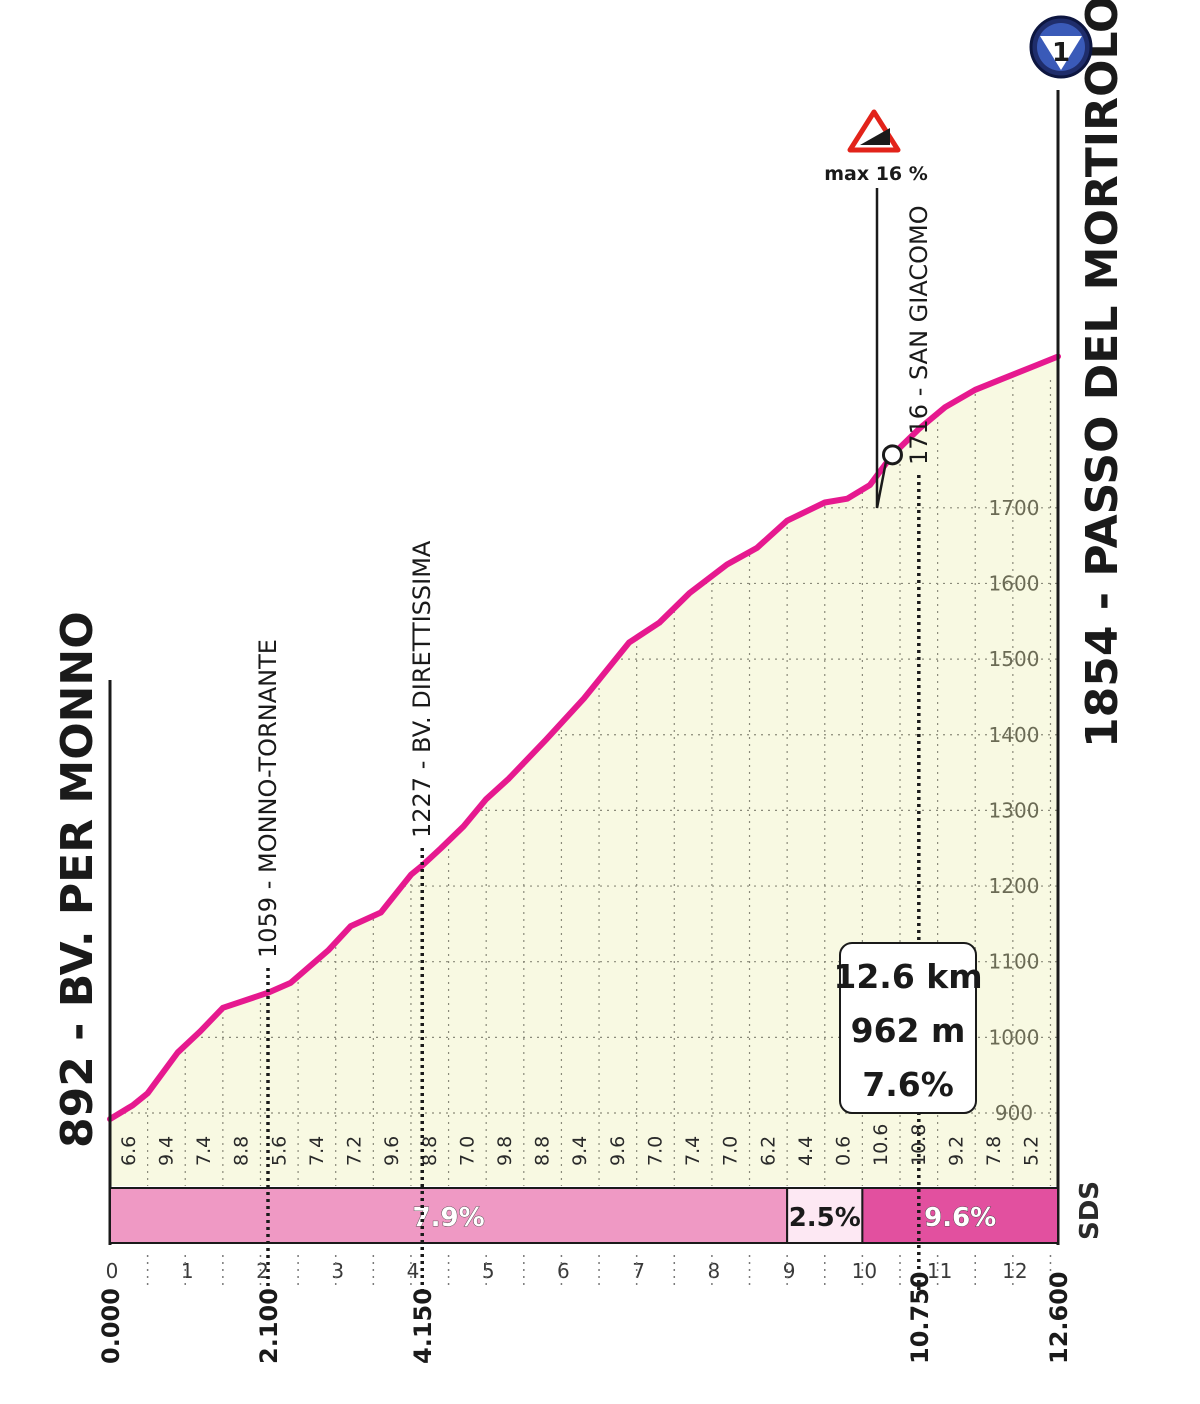 The height and width of the screenshot is (1404, 1200). What do you see at coordinates (1090, 1210) in the screenshot?
I see `brand-logo: SDS` at bounding box center [1090, 1210].